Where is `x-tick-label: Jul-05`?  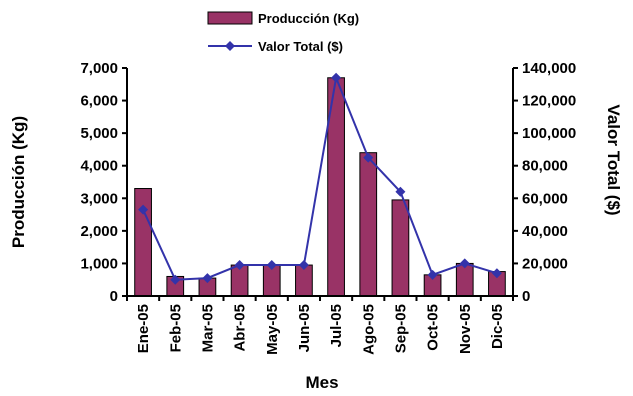 x-tick-label: Jul-05 is located at coordinates (336, 325).